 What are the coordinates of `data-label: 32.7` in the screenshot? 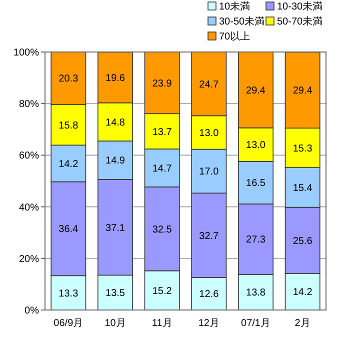 It's located at (209, 236).